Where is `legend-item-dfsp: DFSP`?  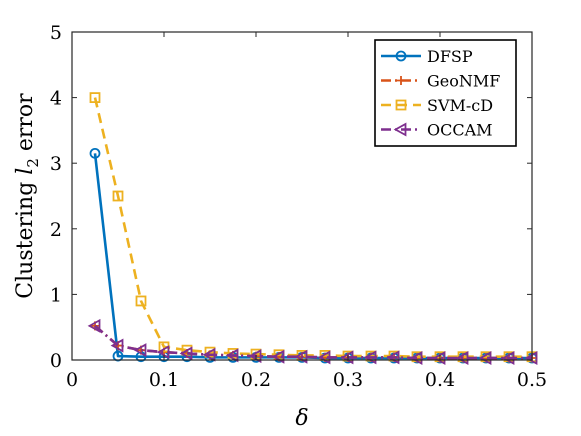
legend-item-dfsp: DFSP is located at coordinates (427, 56).